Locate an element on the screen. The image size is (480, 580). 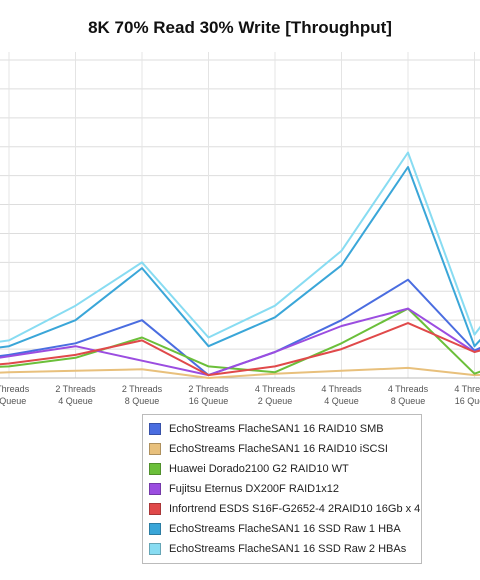
legend-label: EchoStreams FlacheSAN1 16 SSD Raw 2 HBAs is located at coordinates (288, 549).